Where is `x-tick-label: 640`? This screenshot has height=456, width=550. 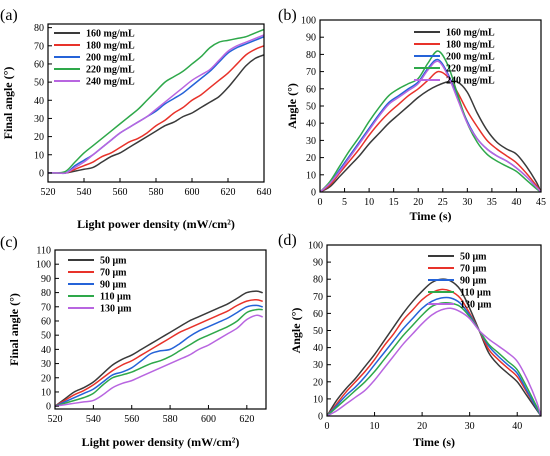
x-tick-label: 640 is located at coordinates (264, 192).